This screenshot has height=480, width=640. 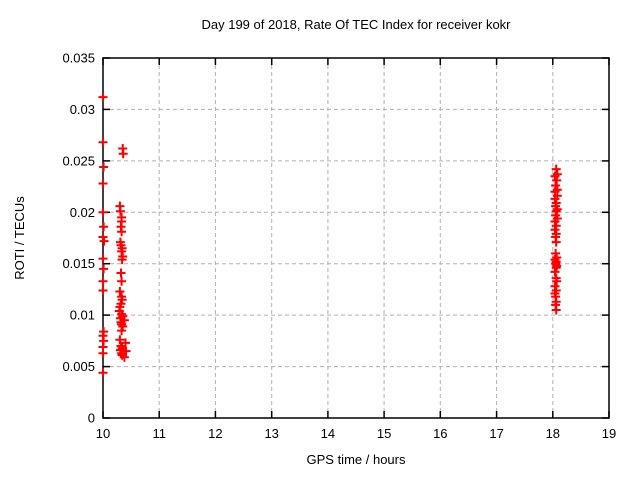 What do you see at coordinates (103, 433) in the screenshot?
I see `x-tick-label: 10` at bounding box center [103, 433].